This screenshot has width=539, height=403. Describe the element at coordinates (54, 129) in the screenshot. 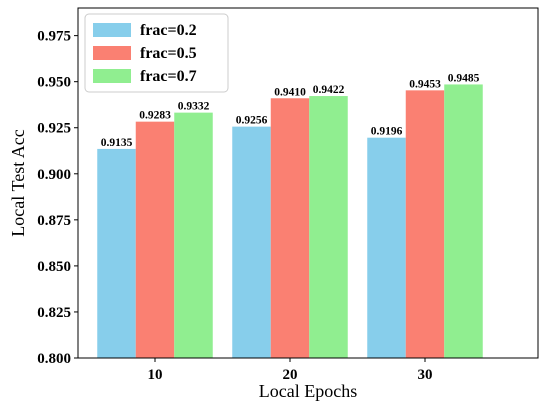

I see `y-tick-label: 0.925` at that location.